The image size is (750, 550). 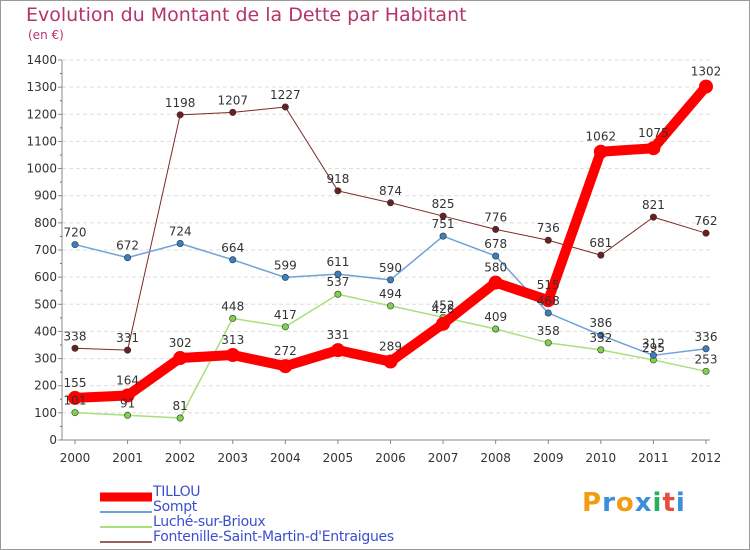 What do you see at coordinates (41, 60) in the screenshot?
I see `y-tick-label: 1400` at bounding box center [41, 60].